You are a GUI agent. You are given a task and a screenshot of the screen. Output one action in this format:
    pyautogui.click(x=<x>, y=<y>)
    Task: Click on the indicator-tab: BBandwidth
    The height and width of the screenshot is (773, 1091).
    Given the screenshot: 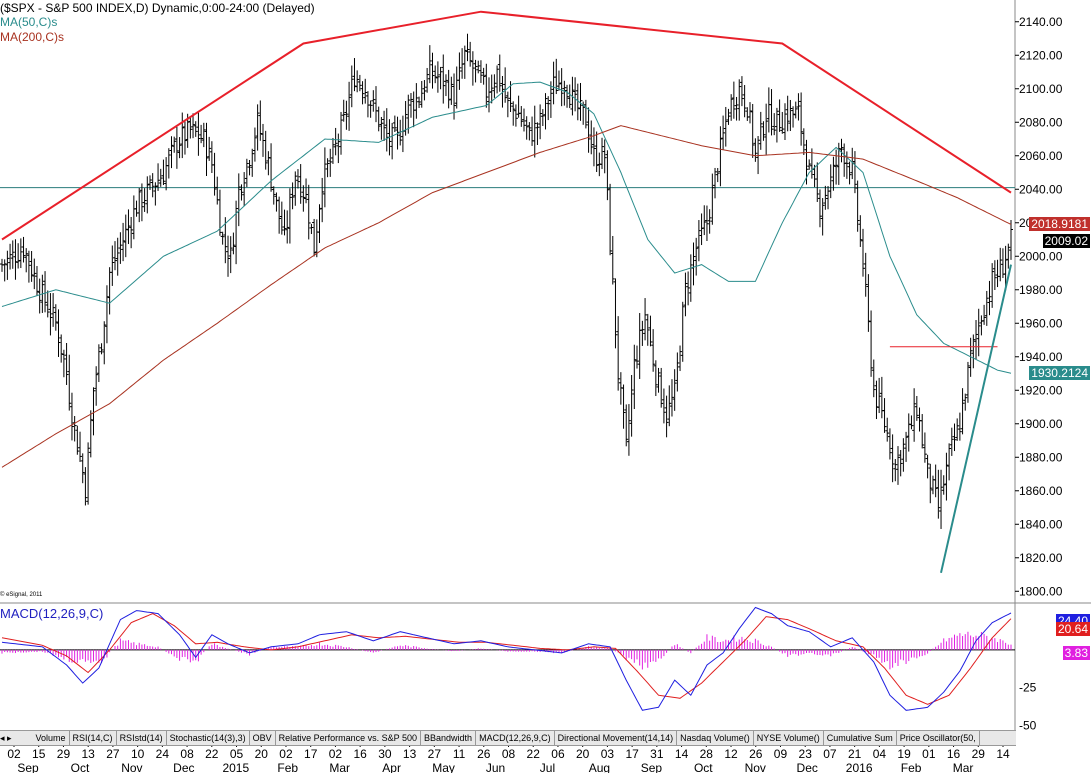 What is the action you would take?
    pyautogui.click(x=449, y=738)
    